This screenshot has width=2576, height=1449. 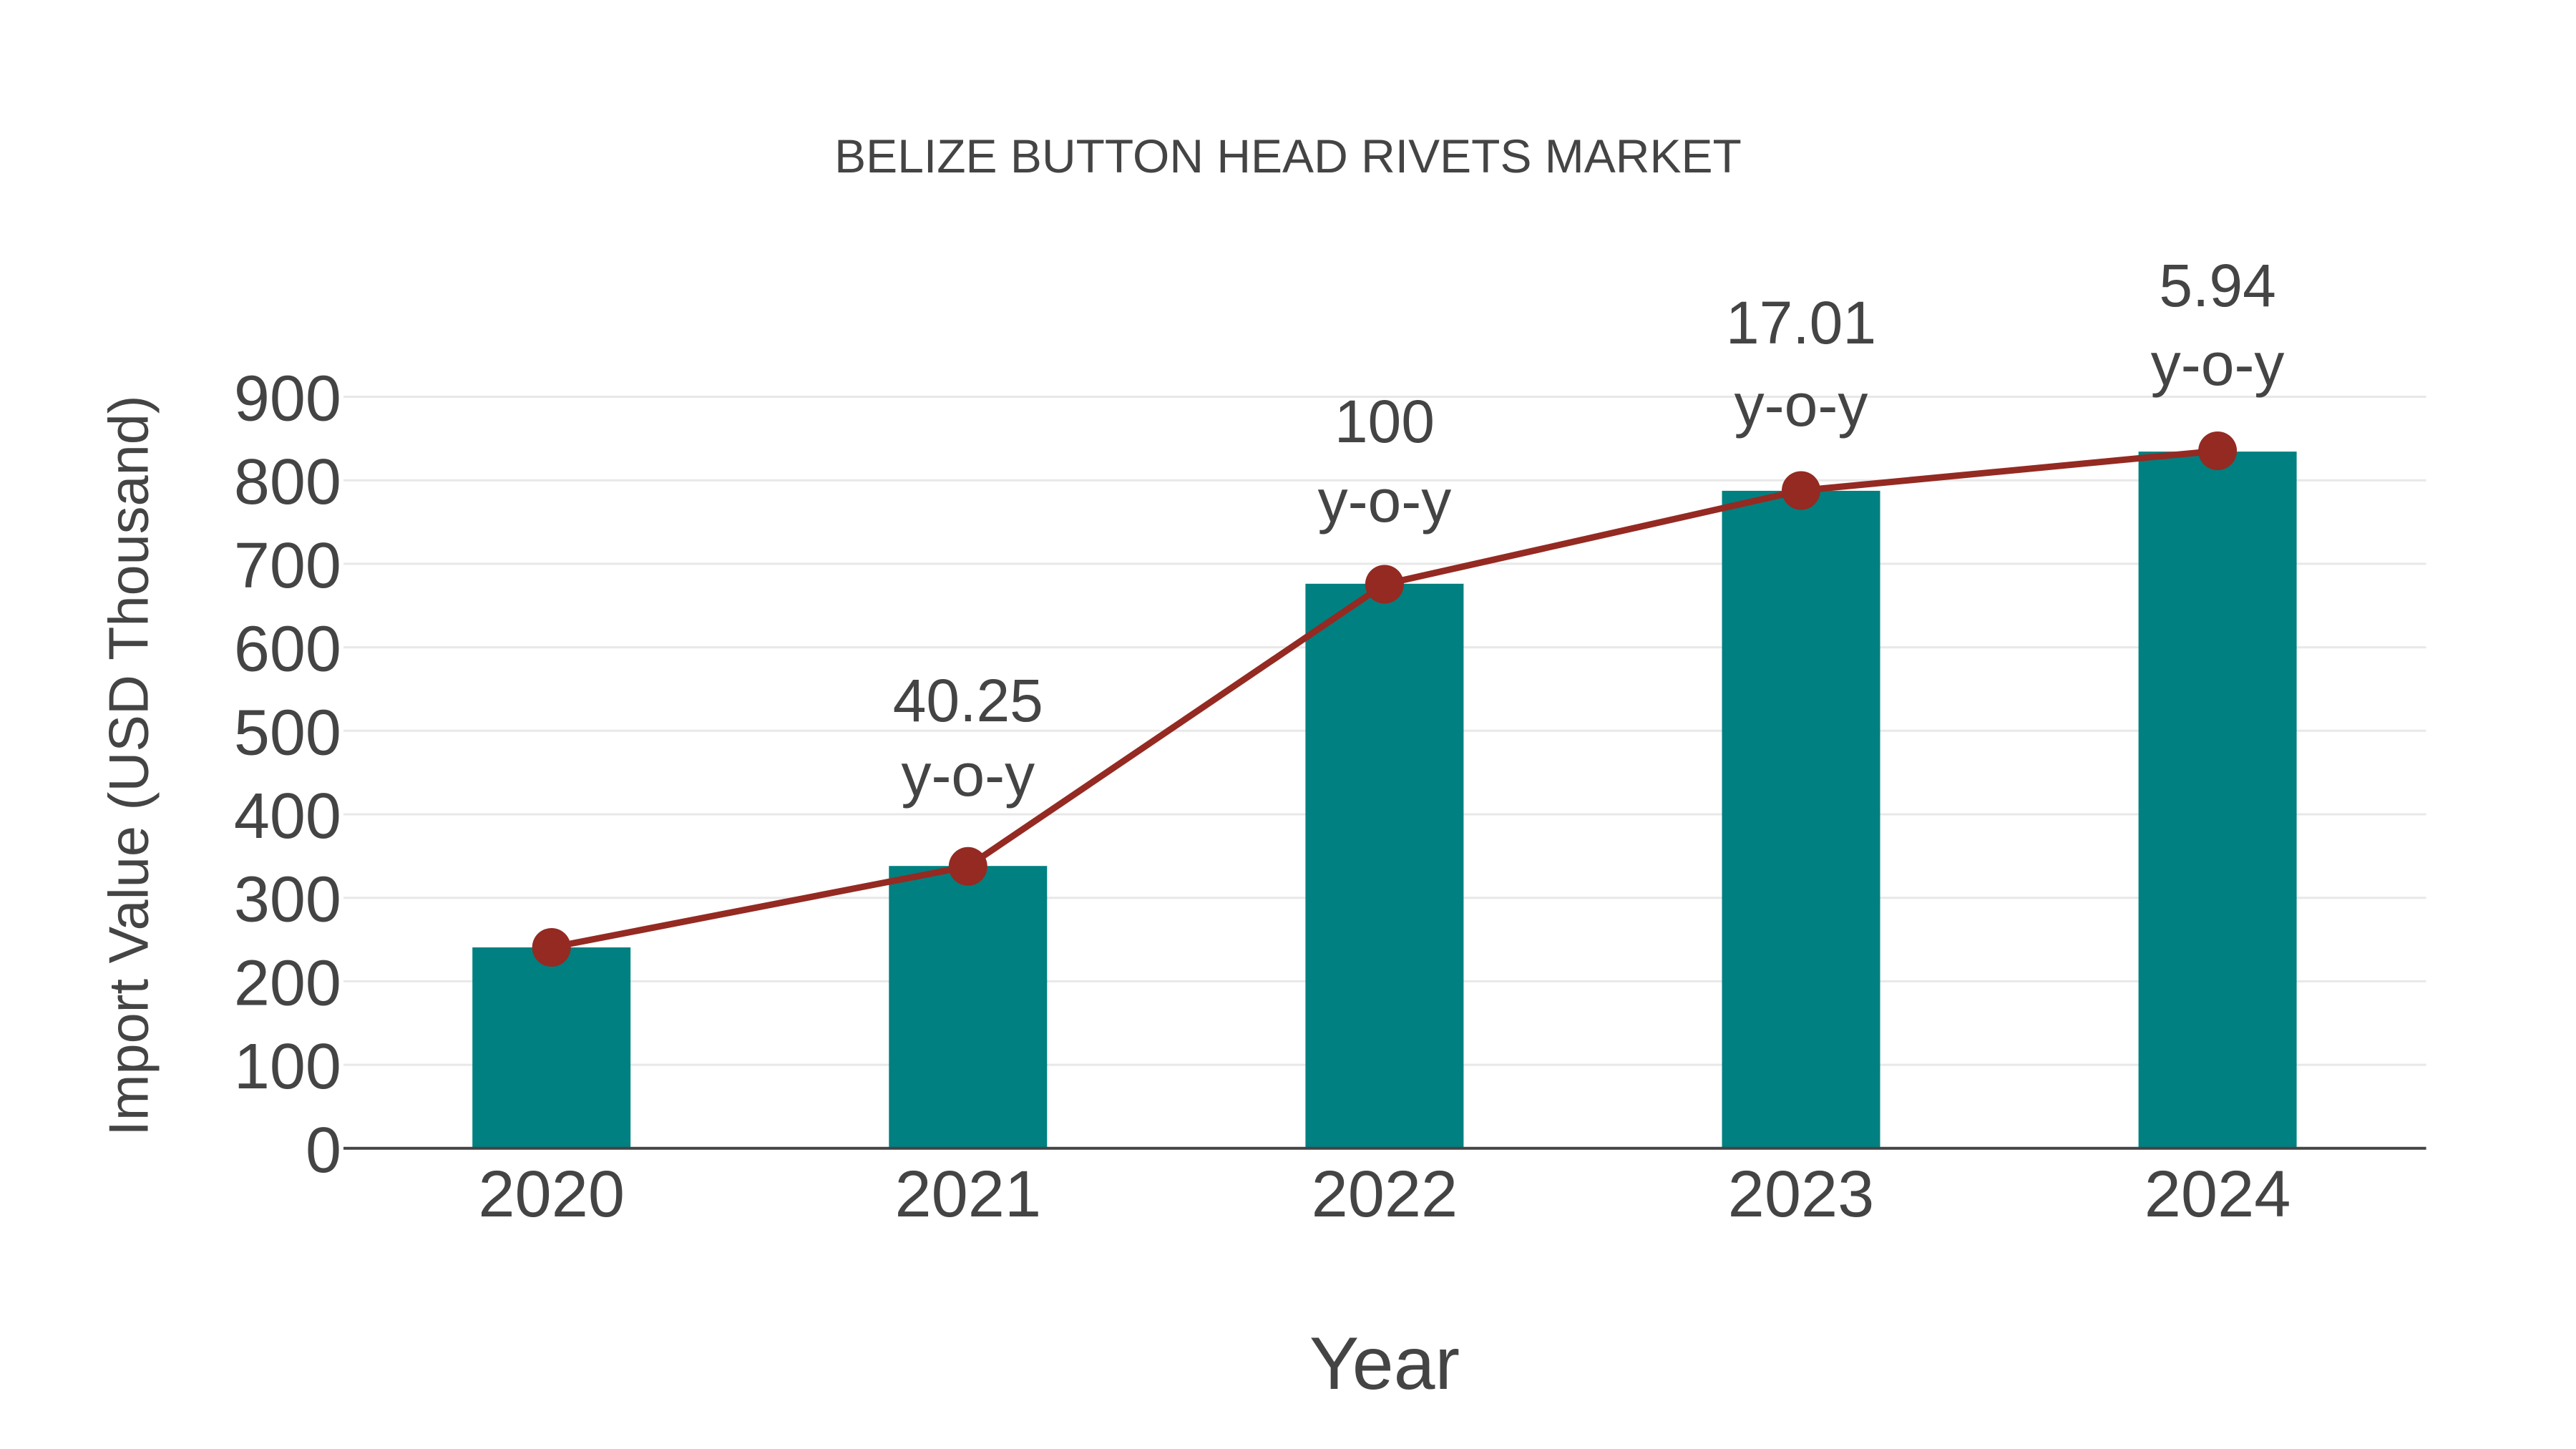 I want to click on svg-text: Import Value (USD Thousand), so click(x=129, y=765).